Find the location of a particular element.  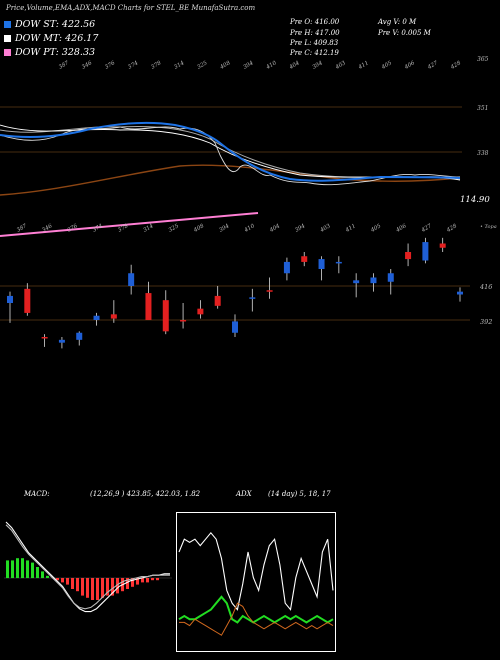

price-label-392: 392 is located at coordinates (486, 322).